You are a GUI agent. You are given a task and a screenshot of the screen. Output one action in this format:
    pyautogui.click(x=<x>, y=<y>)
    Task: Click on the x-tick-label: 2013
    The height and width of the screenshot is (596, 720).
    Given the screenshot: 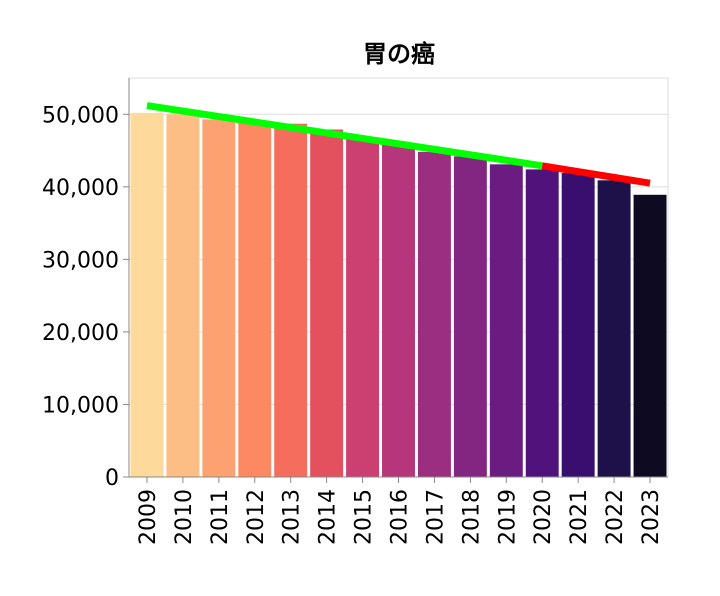 What is the action you would take?
    pyautogui.click(x=292, y=517)
    